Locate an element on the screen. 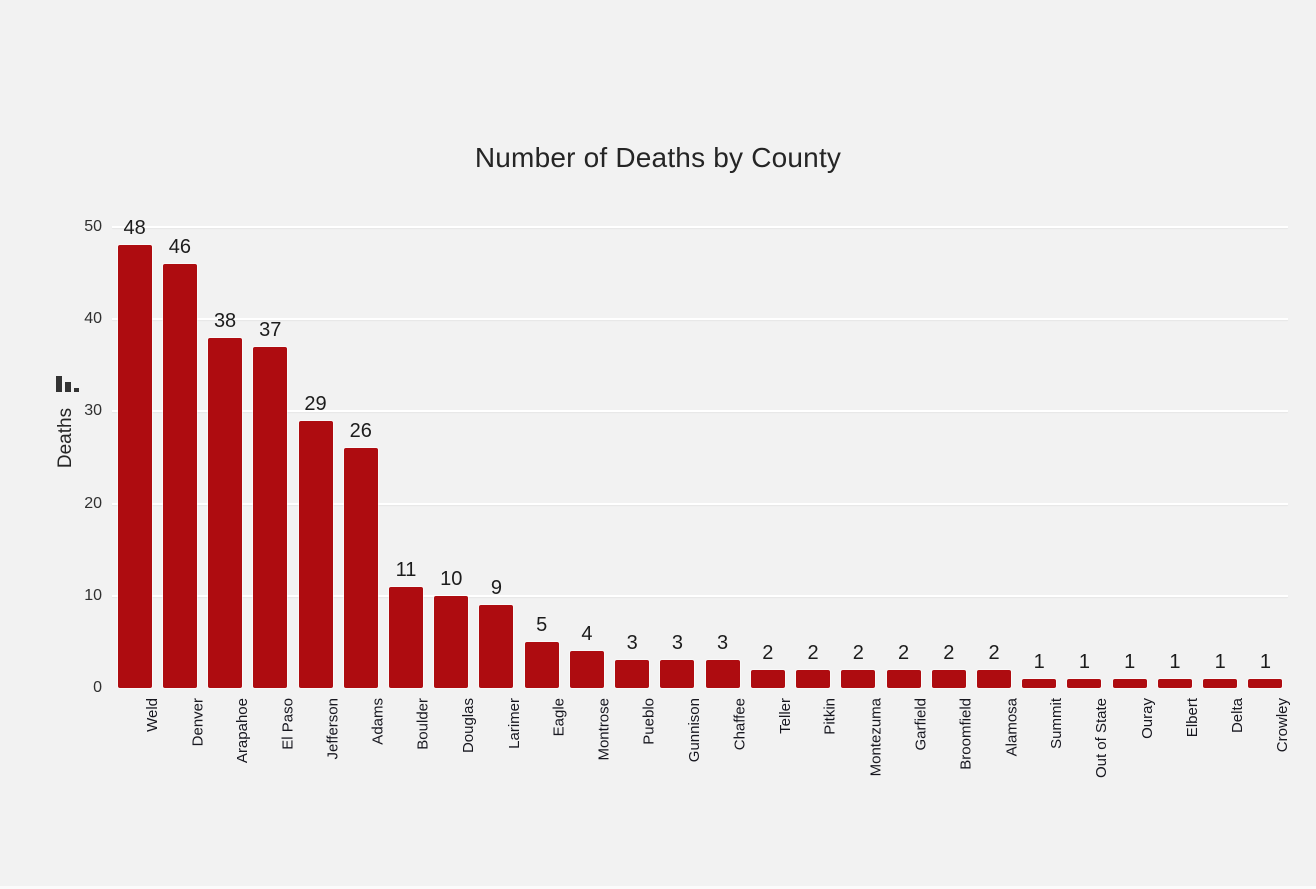 The width and height of the screenshot is (1316, 889). x-tick-label-crowley: Crowley is located at coordinates (1283, 725).